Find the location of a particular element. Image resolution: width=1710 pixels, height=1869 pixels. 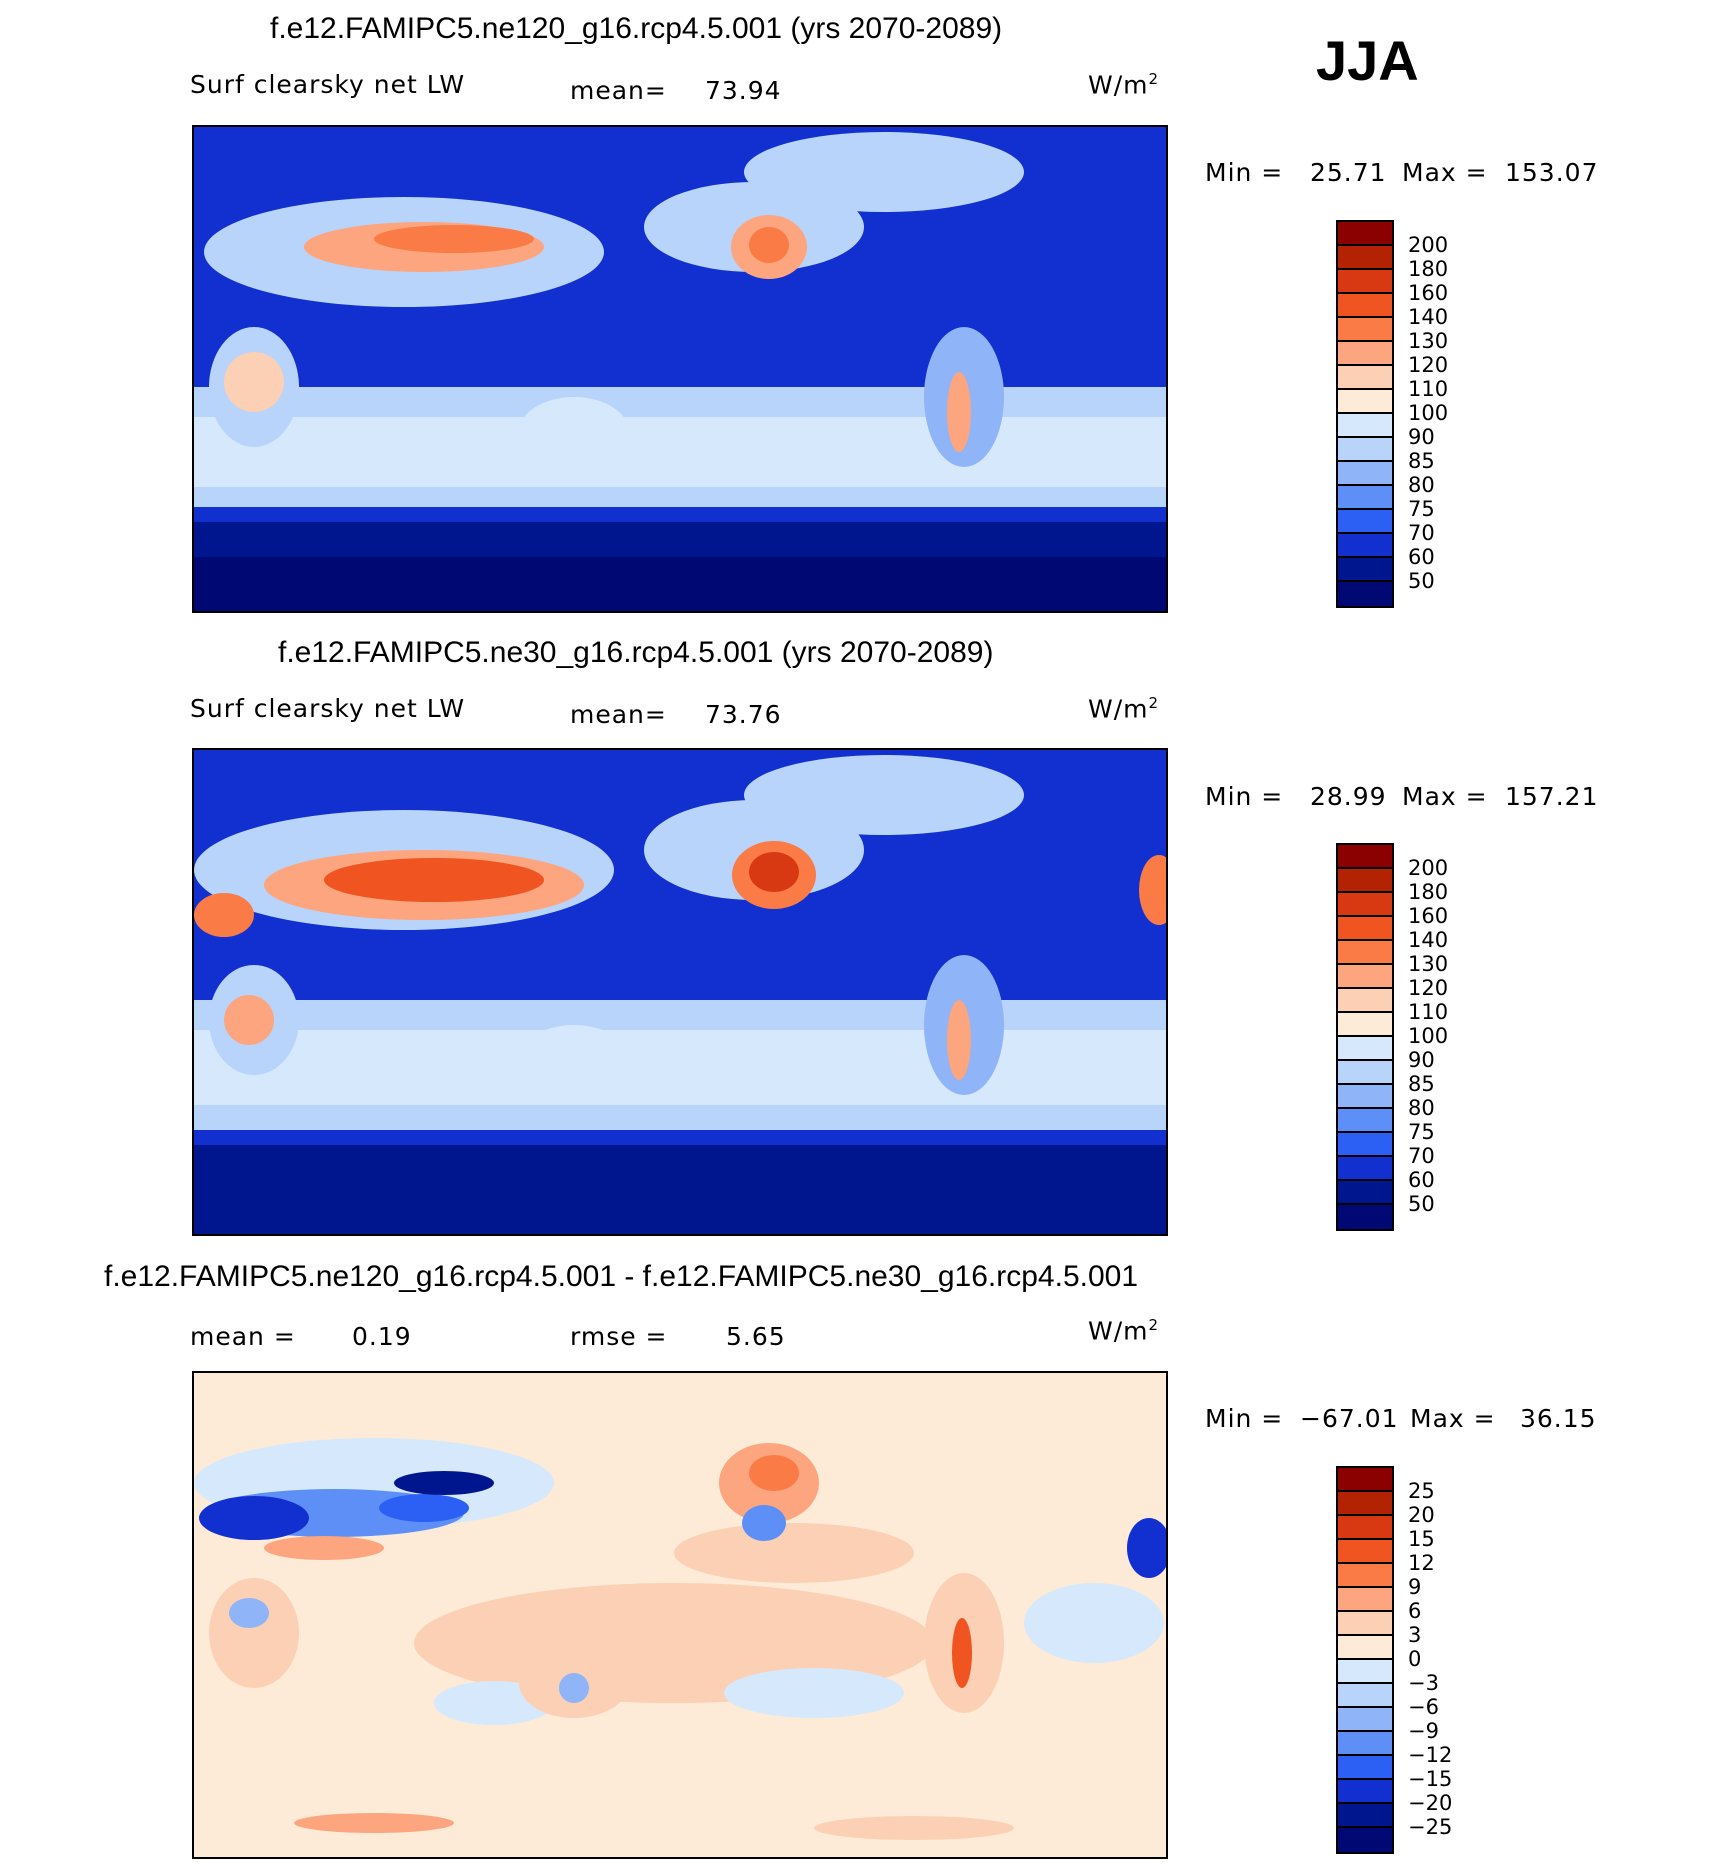

panel1-colorbar is located at coordinates (1365, 414).